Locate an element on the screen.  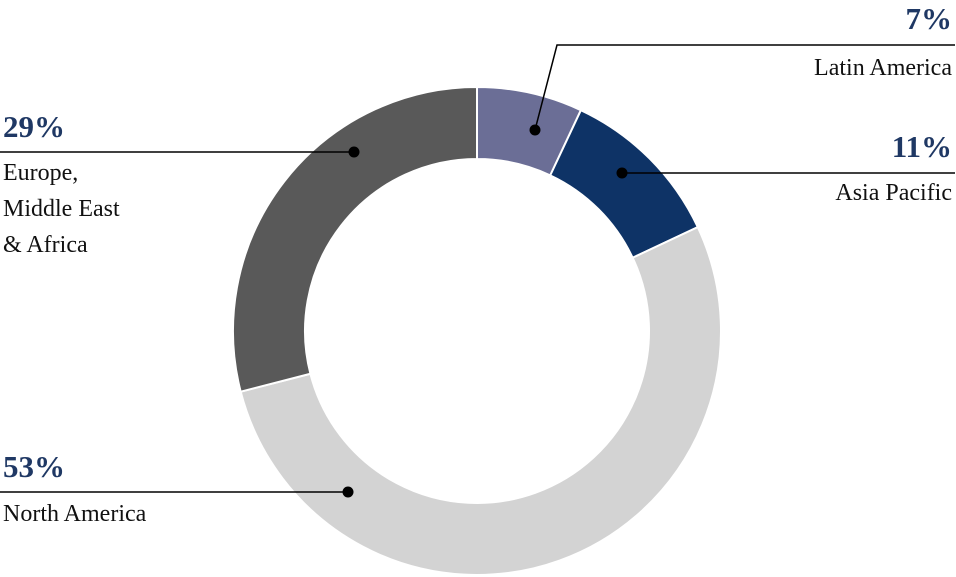
leader-dot-emea is located at coordinates (354, 152).